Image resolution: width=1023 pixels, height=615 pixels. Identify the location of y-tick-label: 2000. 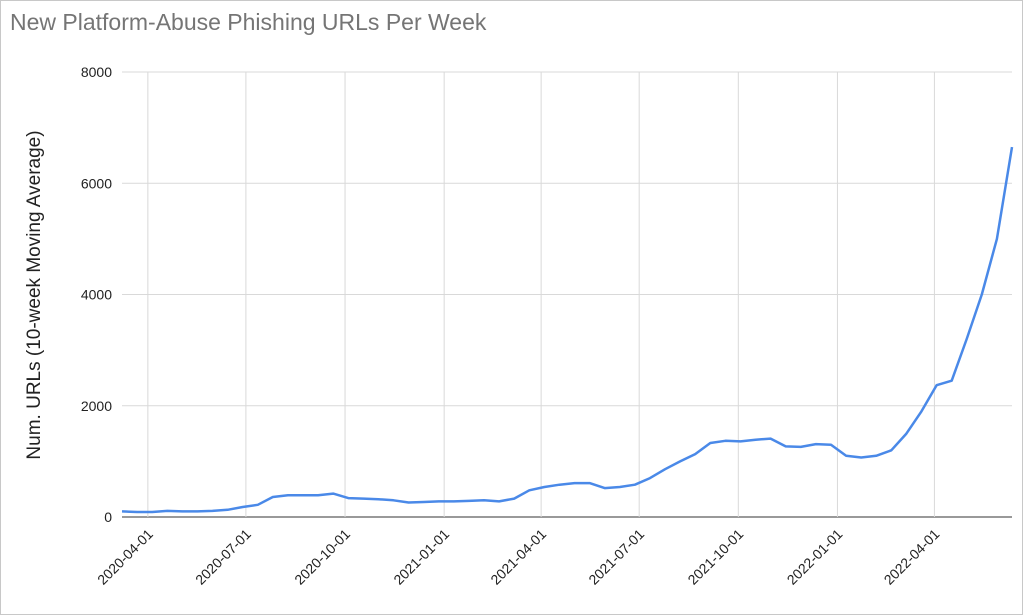
(96, 406).